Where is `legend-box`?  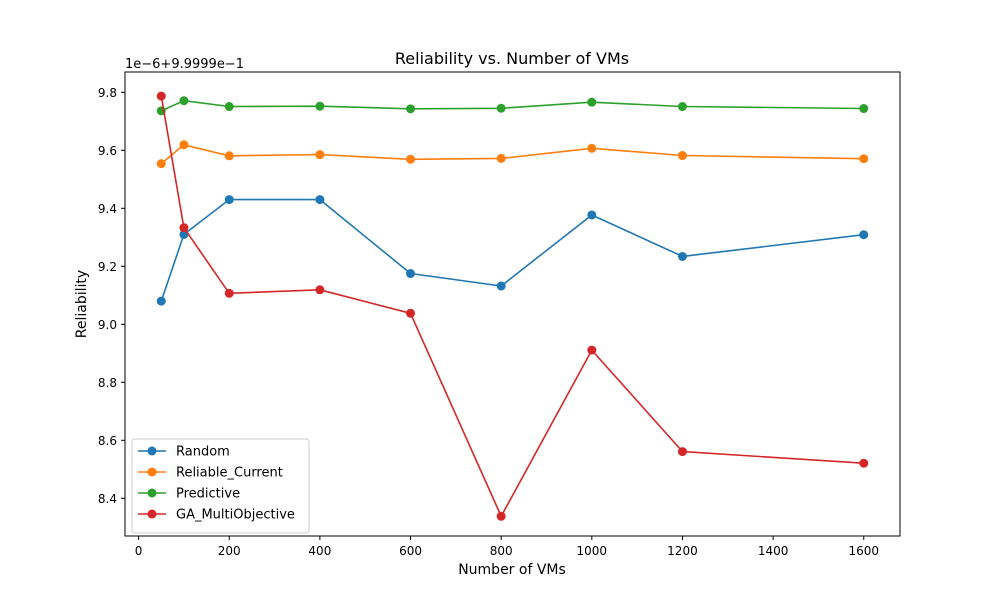
legend-box is located at coordinates (220, 486).